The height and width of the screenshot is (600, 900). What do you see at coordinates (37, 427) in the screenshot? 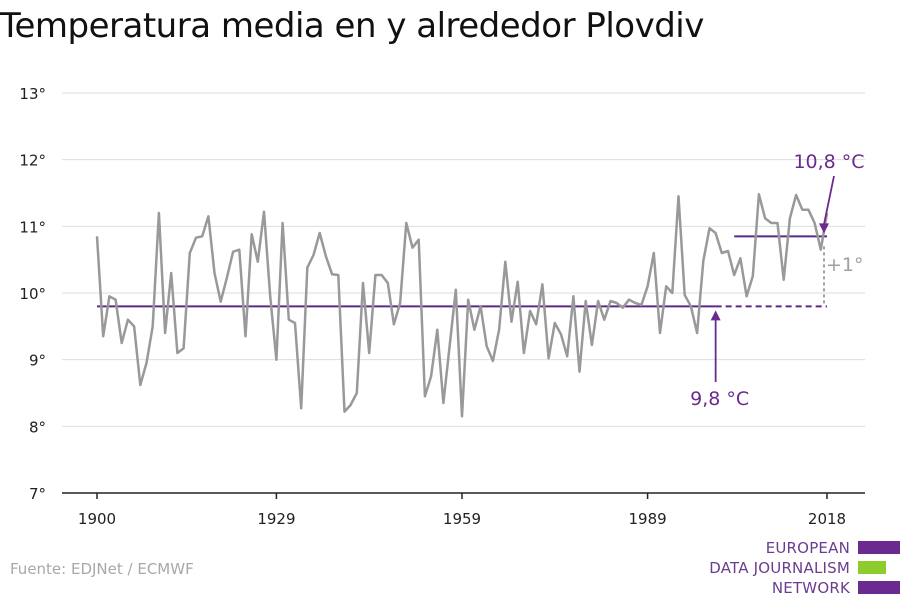
I see `y-tick-label: 8°` at bounding box center [37, 427].